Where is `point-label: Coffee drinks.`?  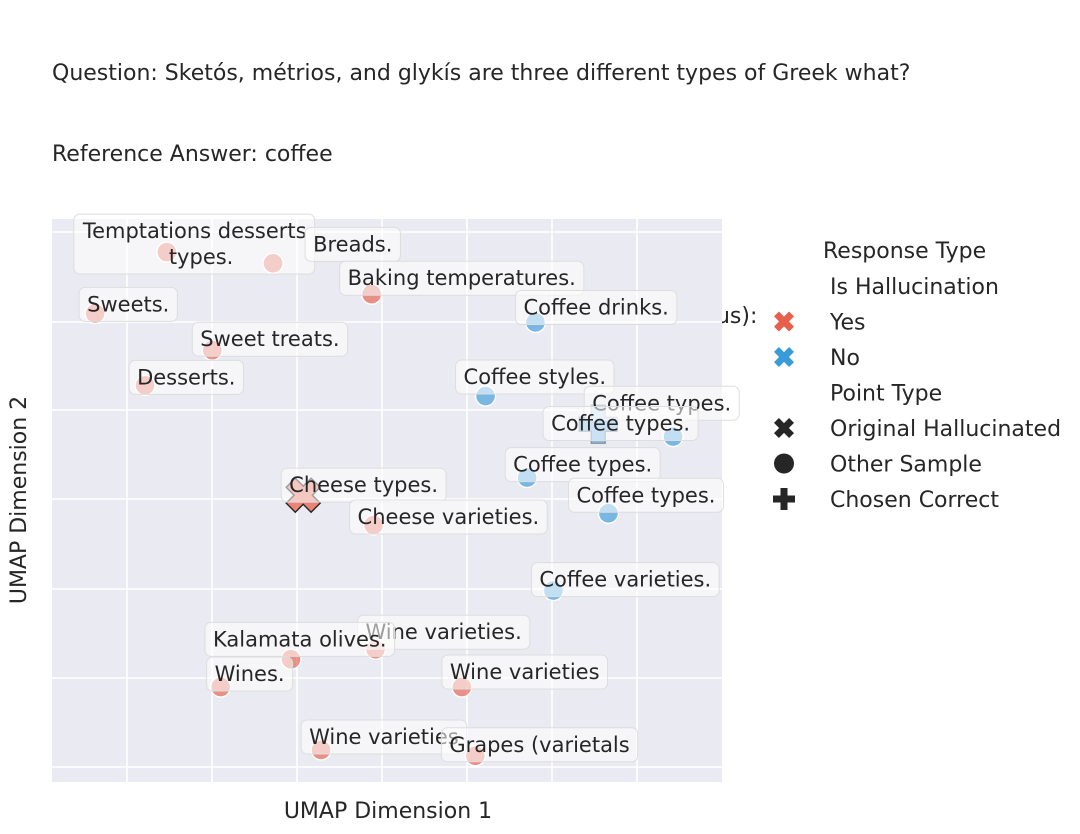 point-label: Coffee drinks. is located at coordinates (596, 307).